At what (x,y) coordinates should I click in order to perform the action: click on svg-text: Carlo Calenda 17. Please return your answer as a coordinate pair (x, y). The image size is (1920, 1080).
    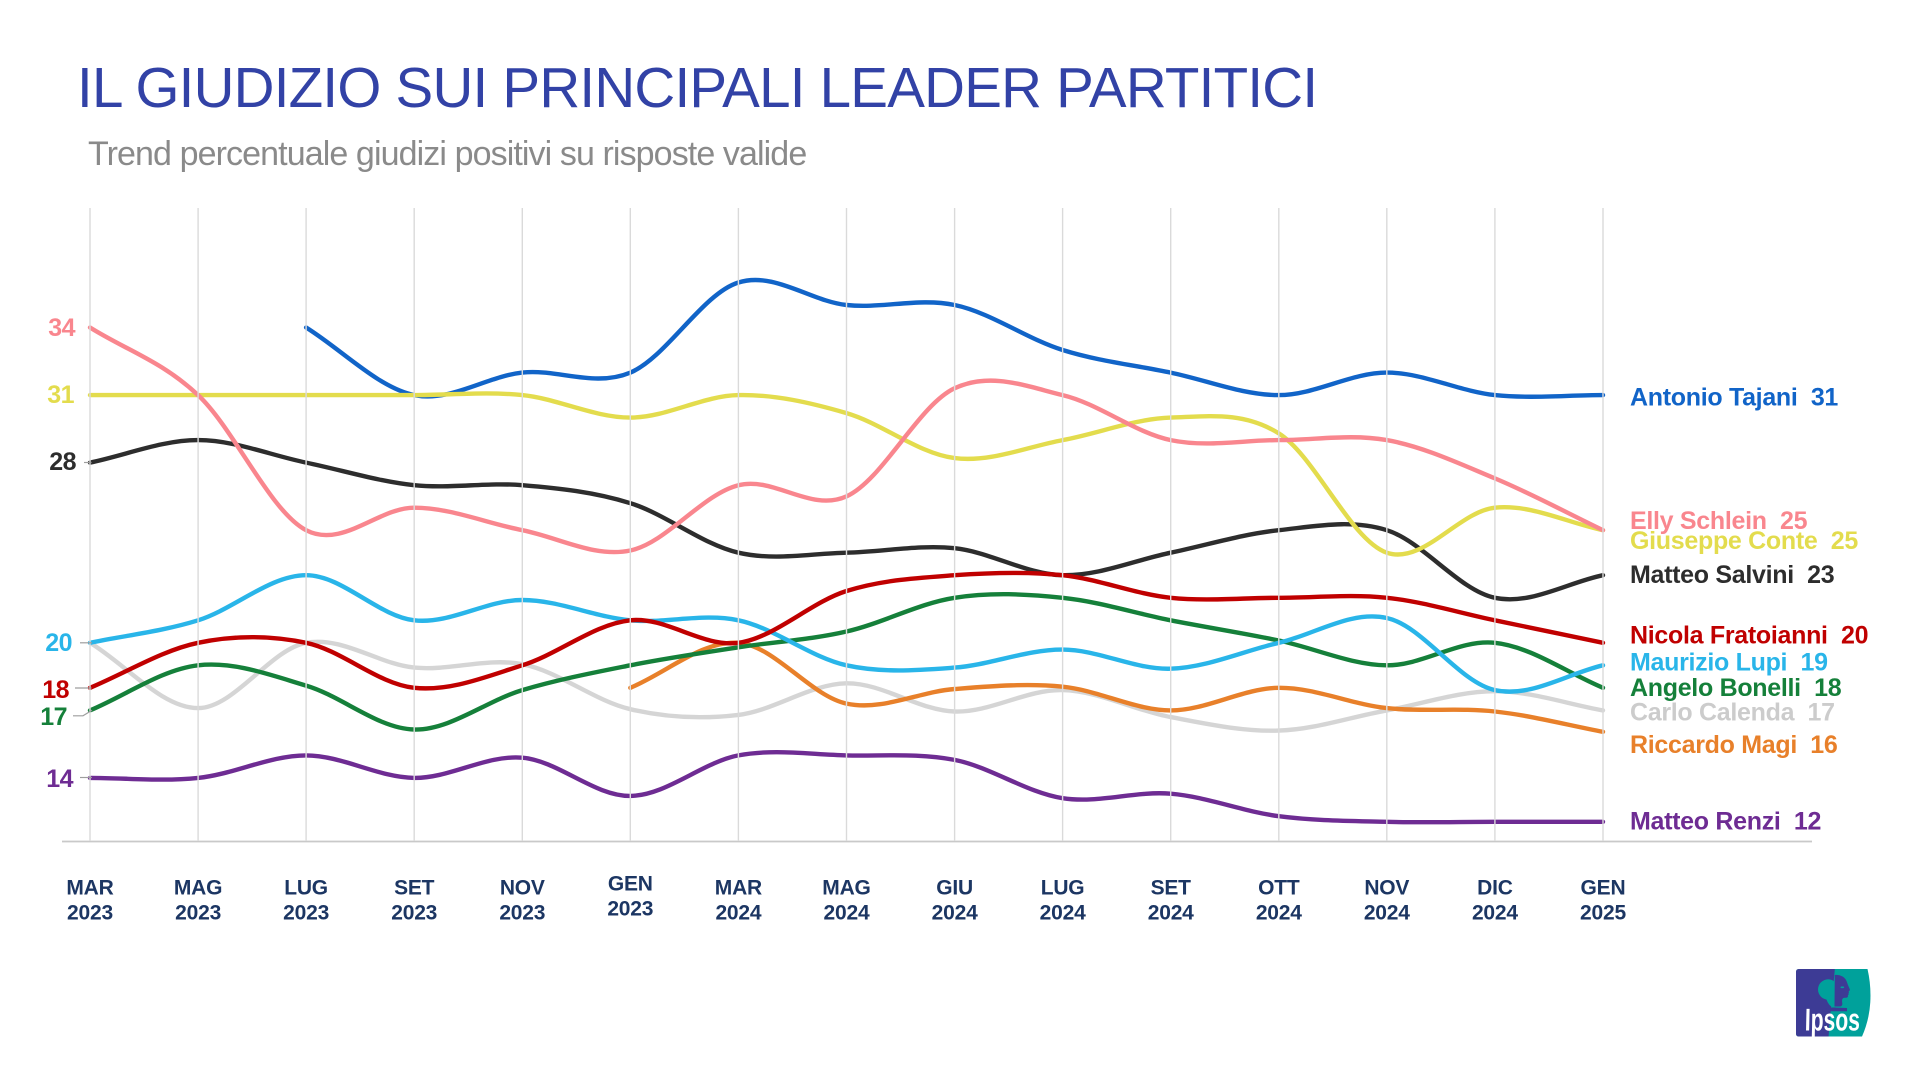
    Looking at the image, I should click on (1732, 713).